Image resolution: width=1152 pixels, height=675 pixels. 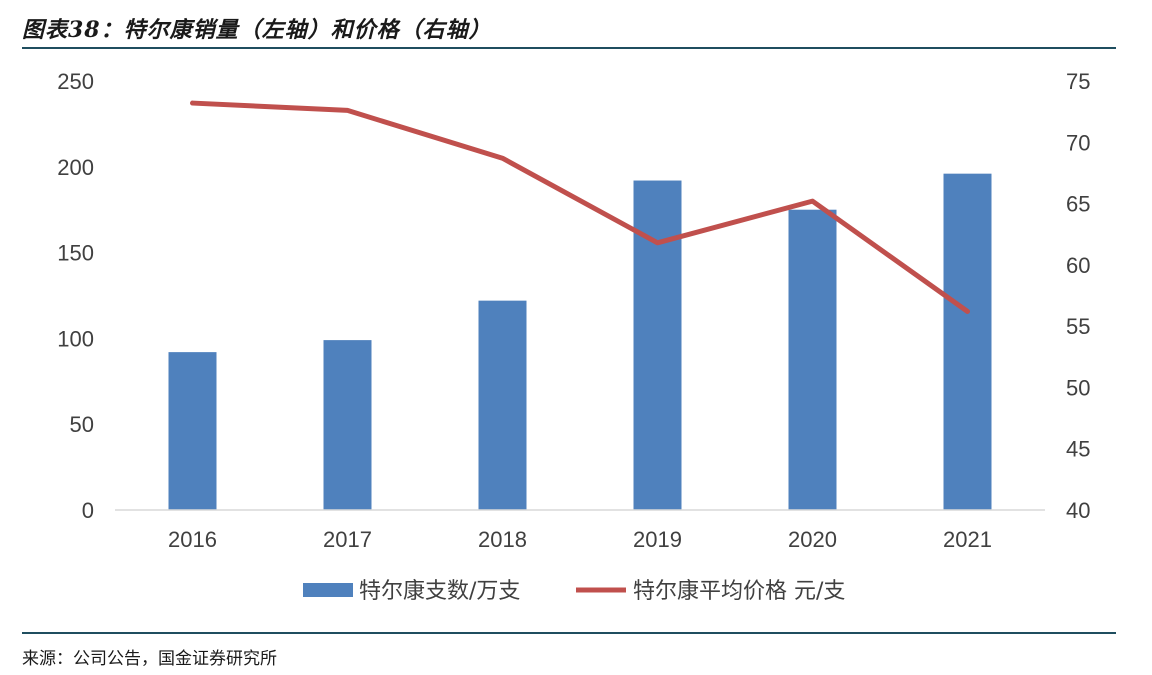 I want to click on right-tick-label-50: 50, so click(x=1078, y=387).